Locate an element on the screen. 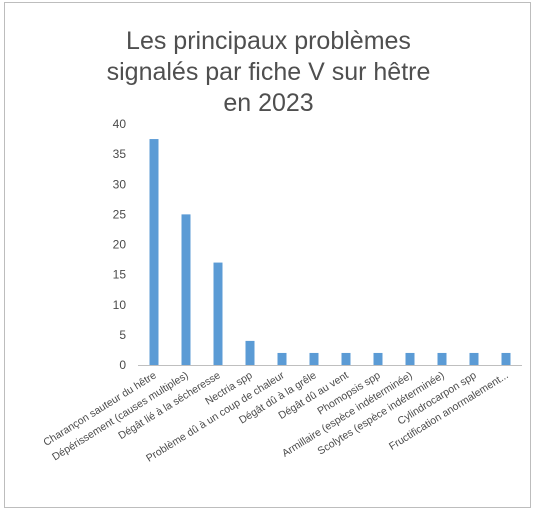 The width and height of the screenshot is (537, 513). y-tick-label: 35 is located at coordinates (120, 154).